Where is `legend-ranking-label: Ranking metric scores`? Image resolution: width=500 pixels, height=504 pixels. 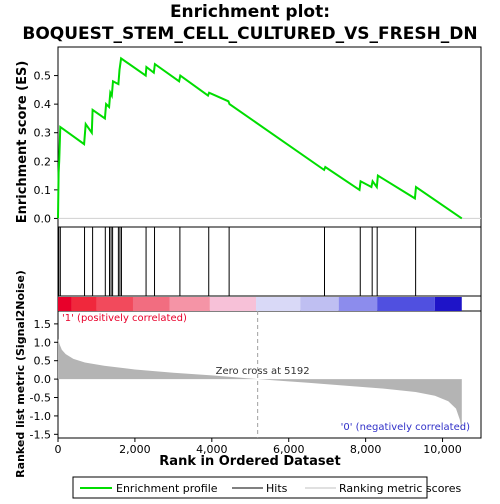
legend-ranking-label: Ranking metric scores is located at coordinates (400, 488).